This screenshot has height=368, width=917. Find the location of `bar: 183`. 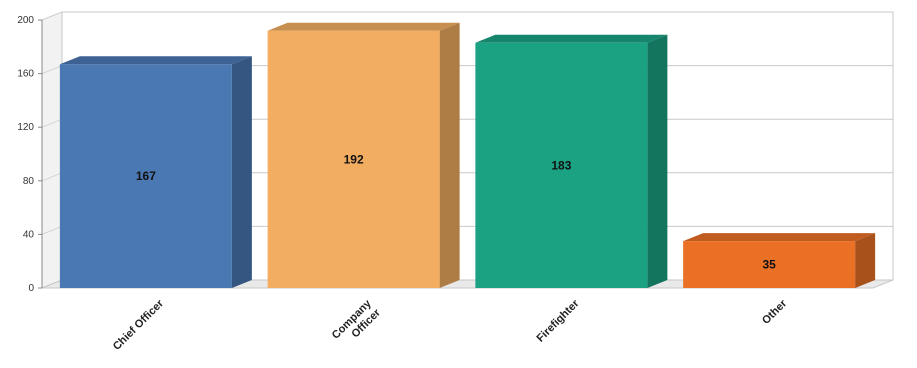

bar: 183 is located at coordinates (571, 161).